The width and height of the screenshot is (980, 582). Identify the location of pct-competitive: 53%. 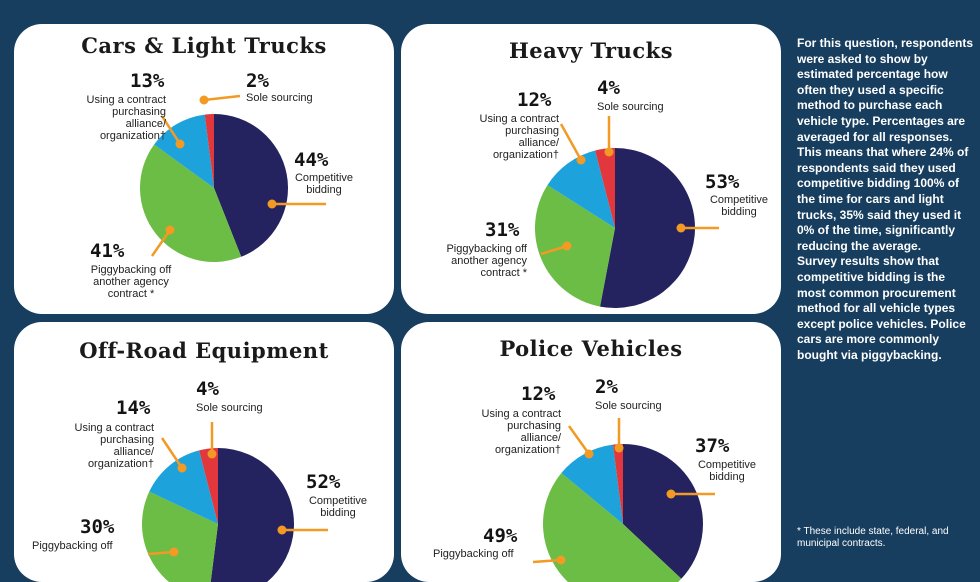
(722, 182).